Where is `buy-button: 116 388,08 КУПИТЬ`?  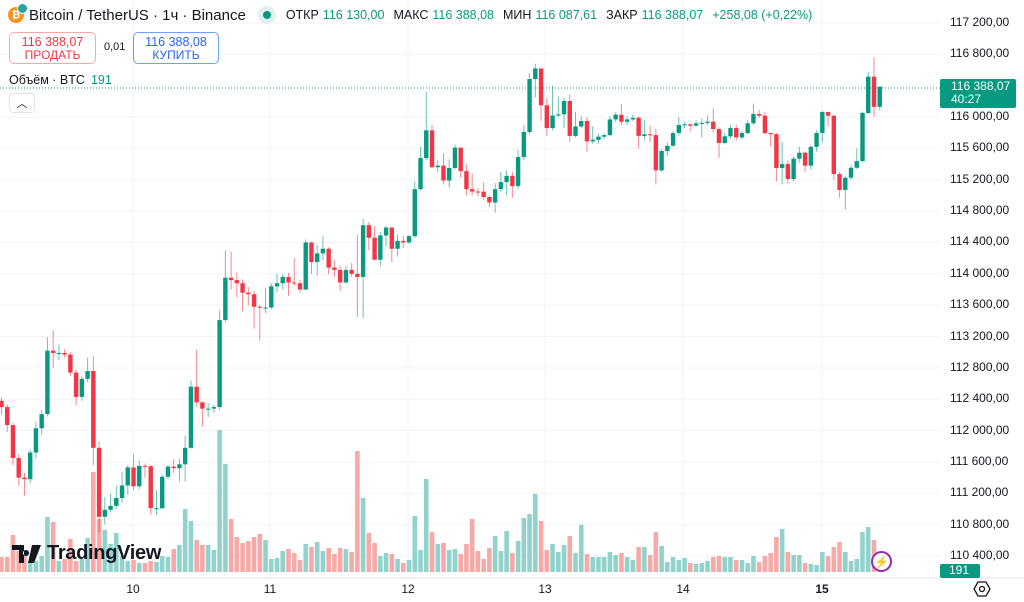
buy-button: 116 388,08 КУПИТЬ is located at coordinates (176, 48).